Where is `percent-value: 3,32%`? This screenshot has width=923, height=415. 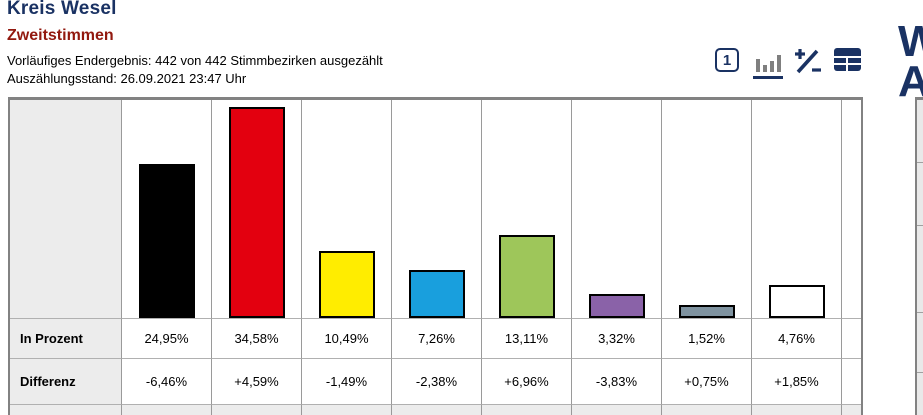
percent-value: 3,32% is located at coordinates (617, 338).